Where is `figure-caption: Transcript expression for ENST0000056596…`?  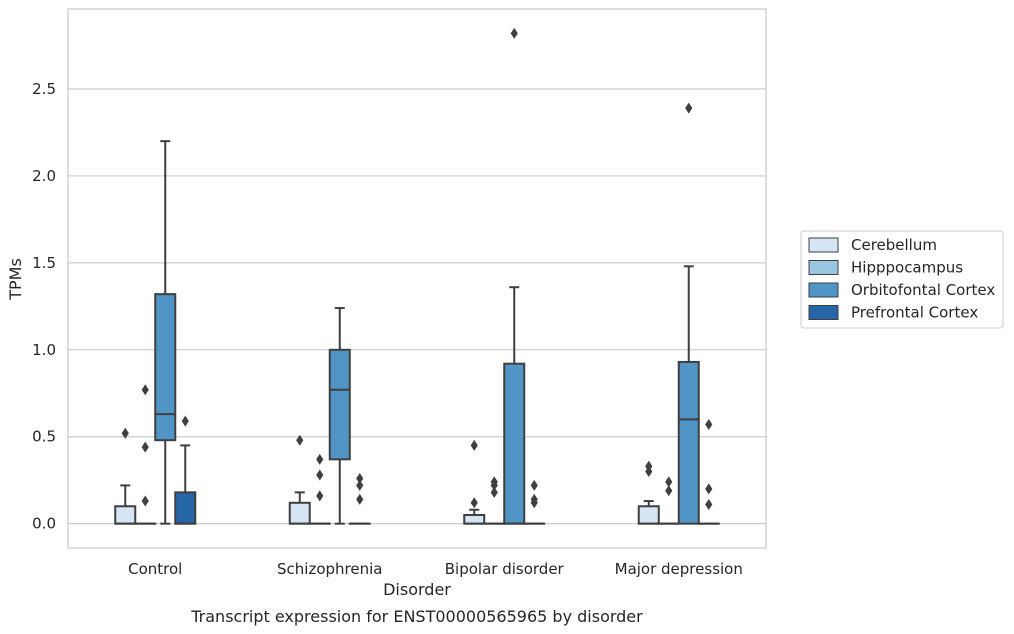 figure-caption: Transcript expression for ENST0000056596… is located at coordinates (416, 616).